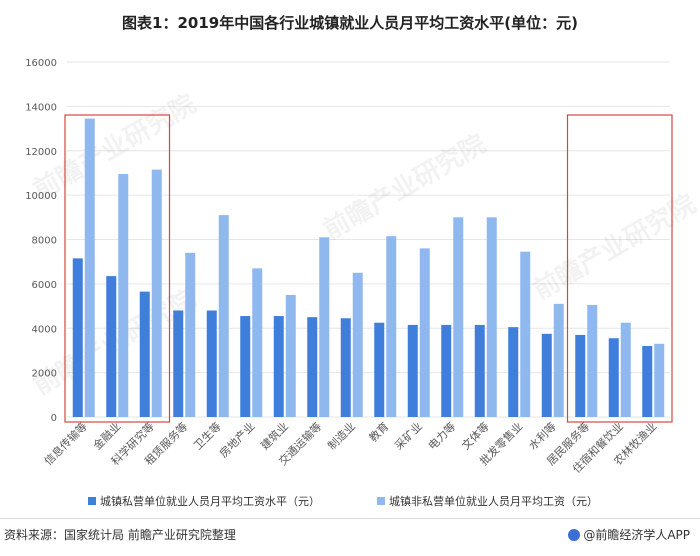 The width and height of the screenshot is (700, 556). I want to click on y-tick-label: 16000, so click(41, 63).